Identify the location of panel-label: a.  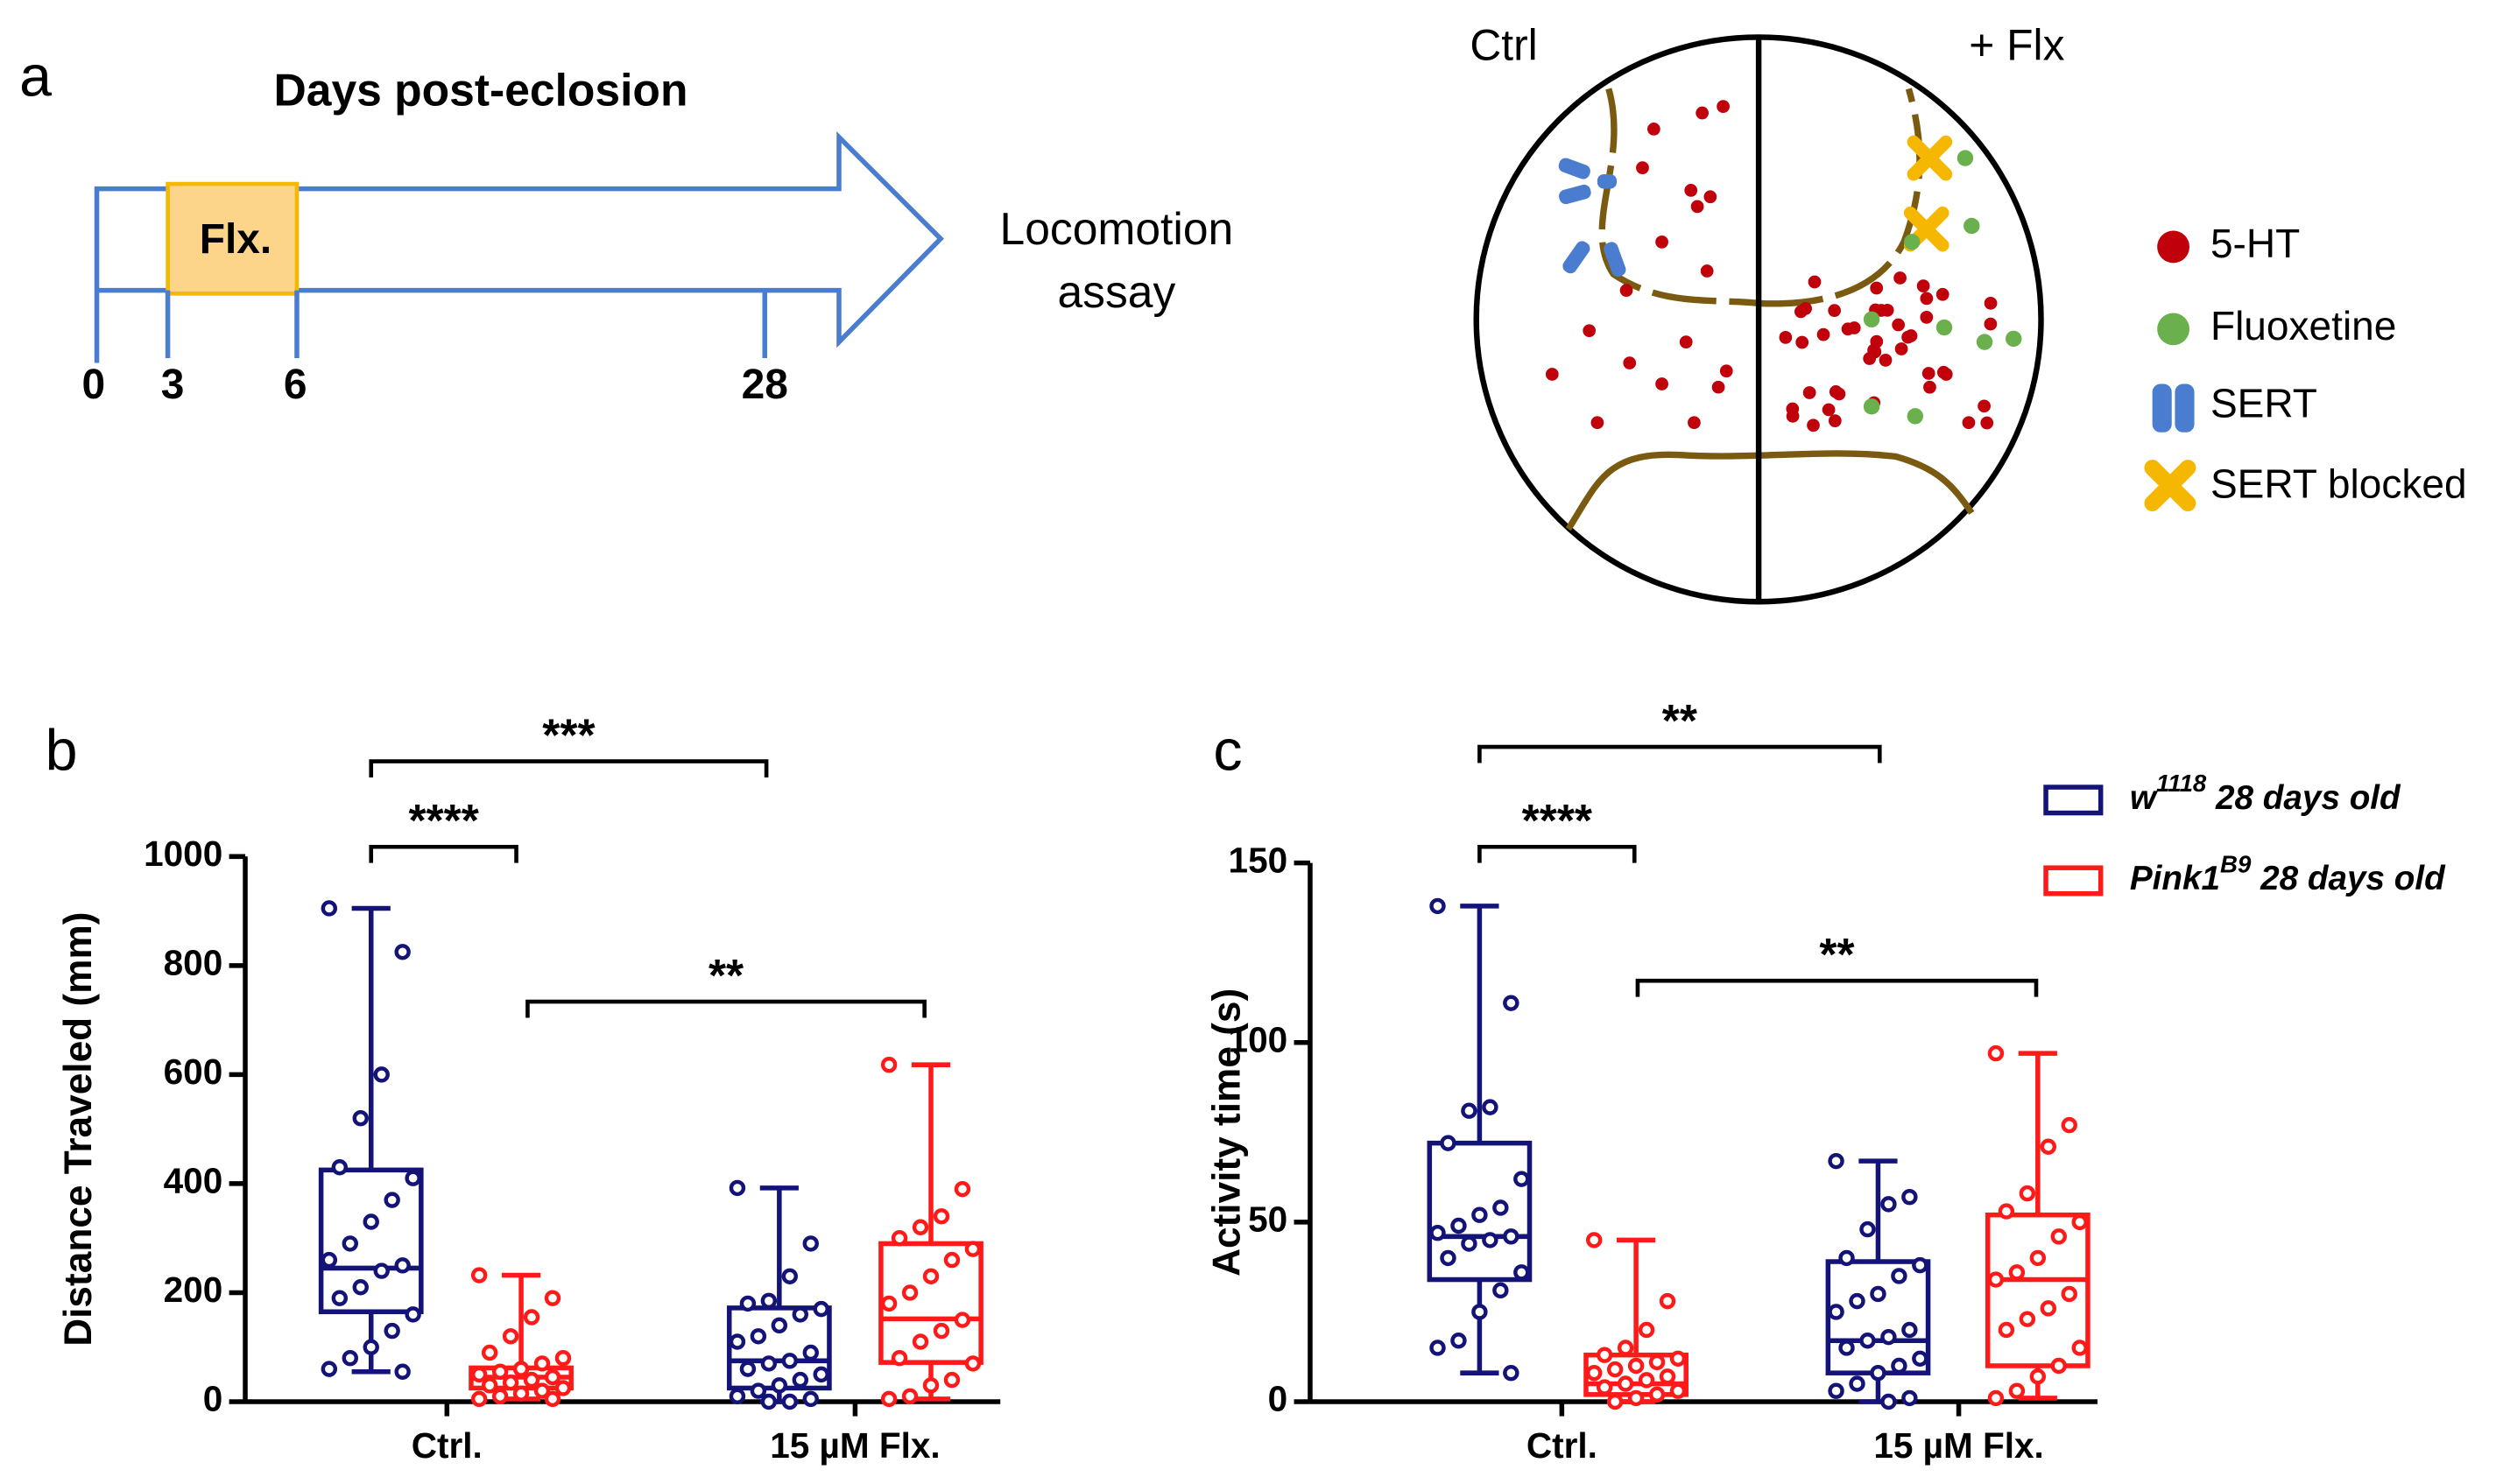
(35, 77).